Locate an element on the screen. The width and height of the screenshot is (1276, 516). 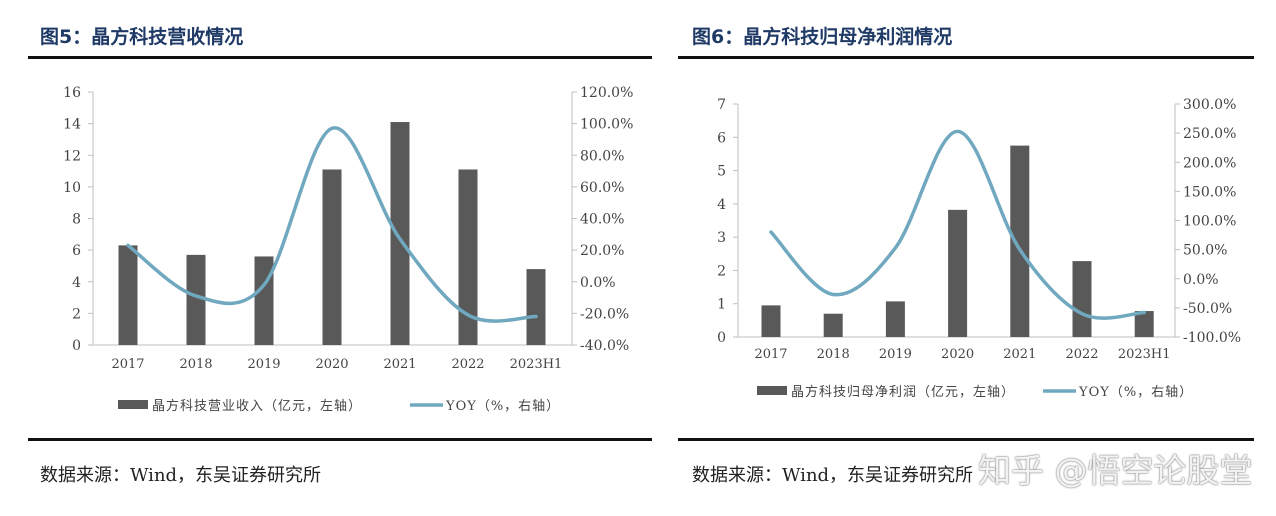
chart-1-left-tick-label: 12 is located at coordinates (72, 156).